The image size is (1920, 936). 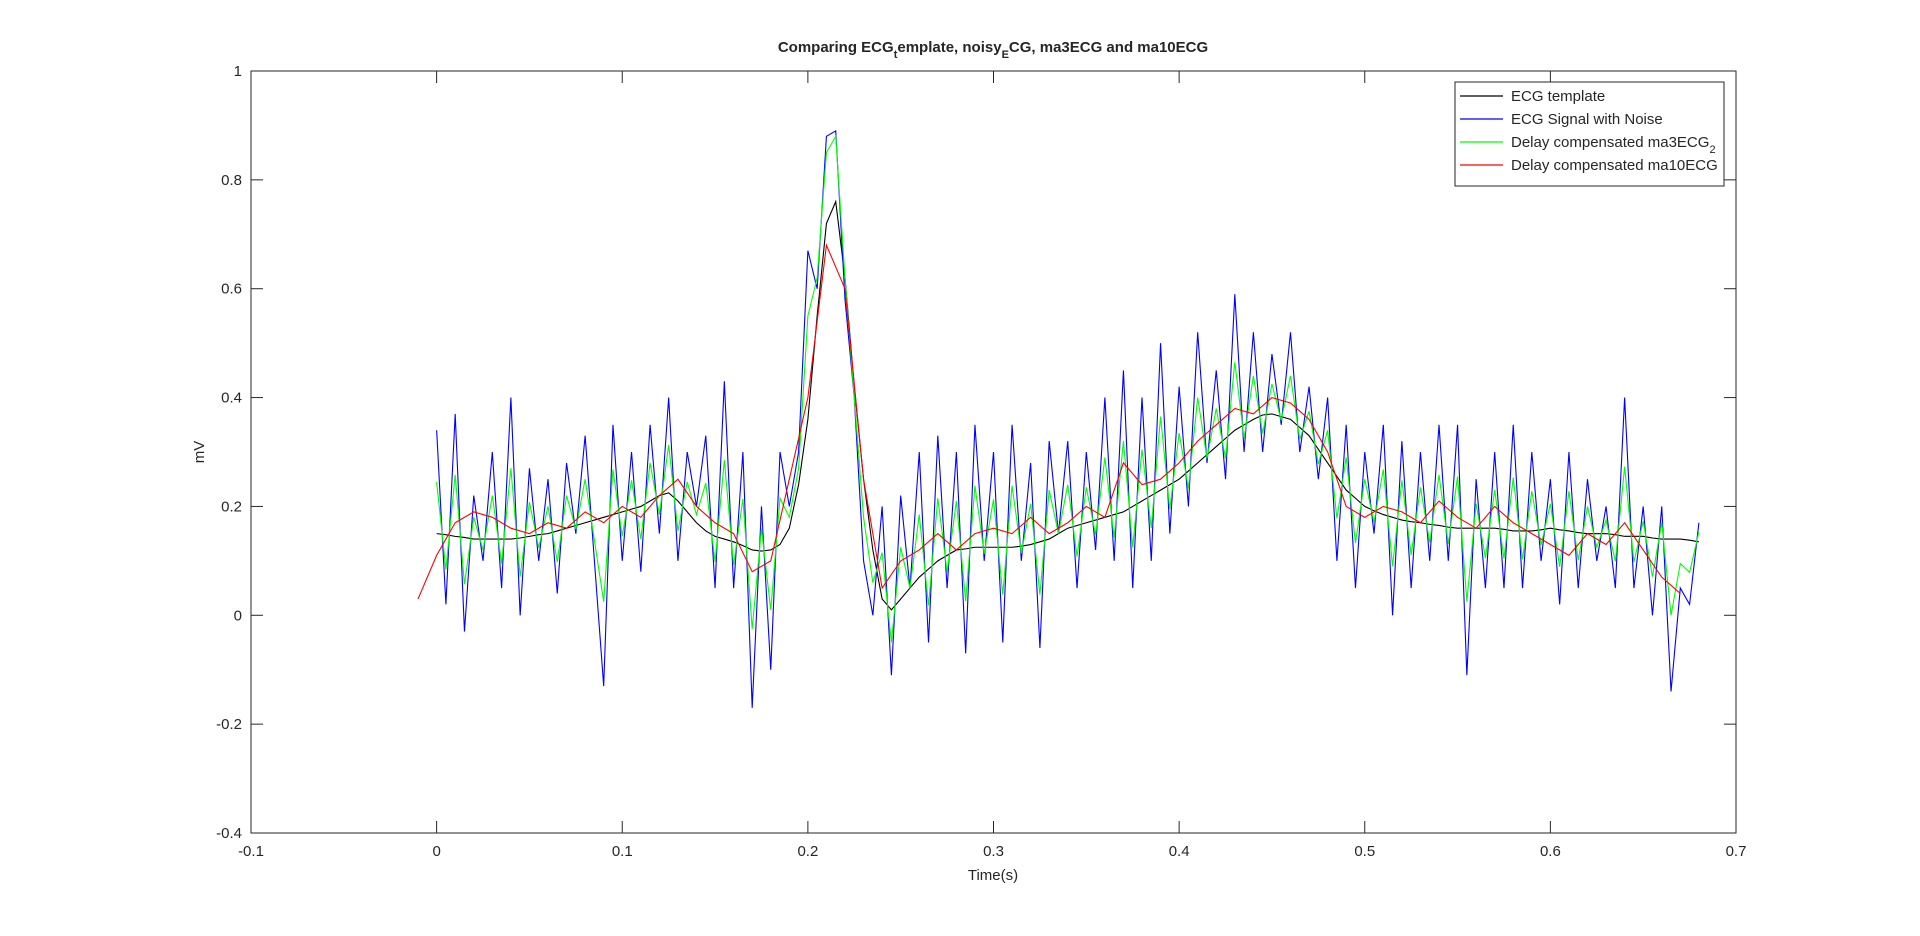 What do you see at coordinates (993, 875) in the screenshot?
I see `x-axis-label: Time(s)` at bounding box center [993, 875].